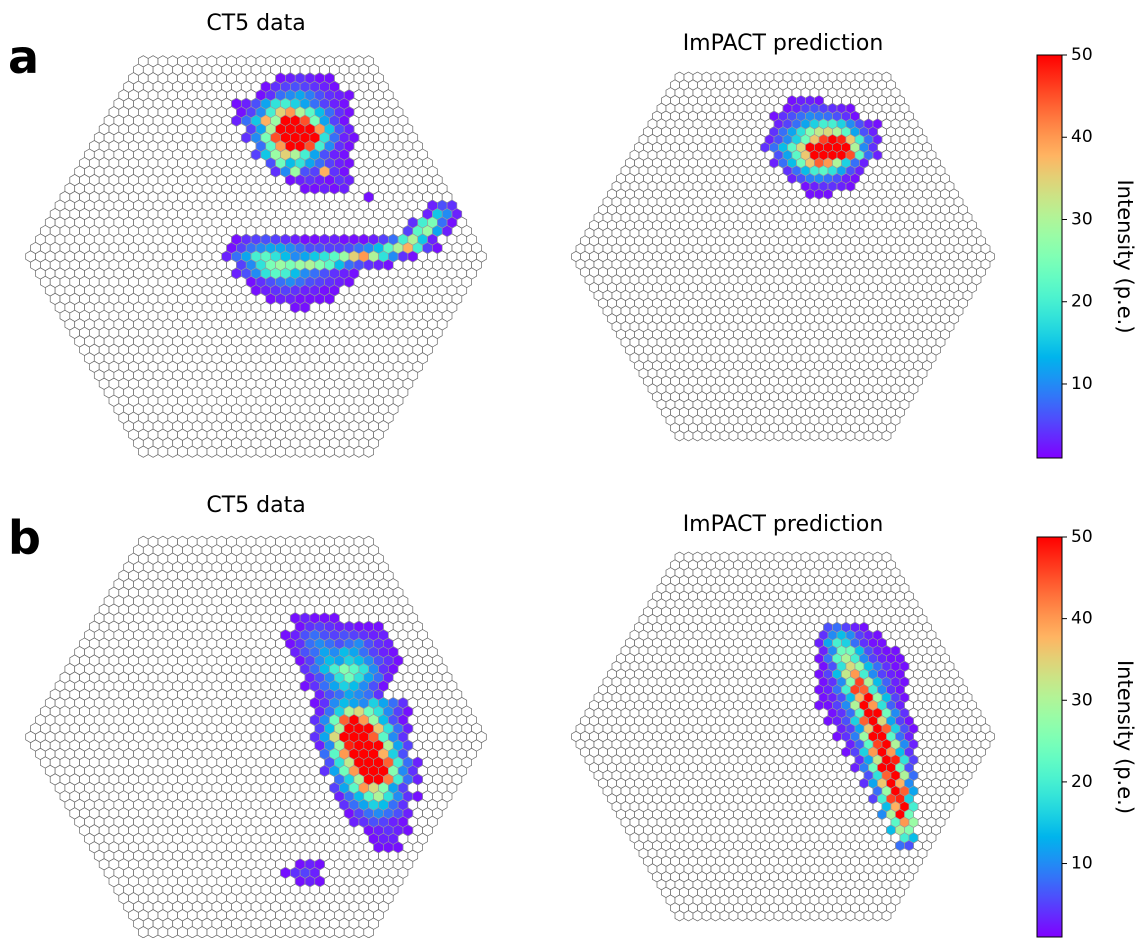 This screenshot has height=938, width=1142. What do you see at coordinates (1082, 302) in the screenshot?
I see `colorbar-tick-label: 20` at bounding box center [1082, 302].